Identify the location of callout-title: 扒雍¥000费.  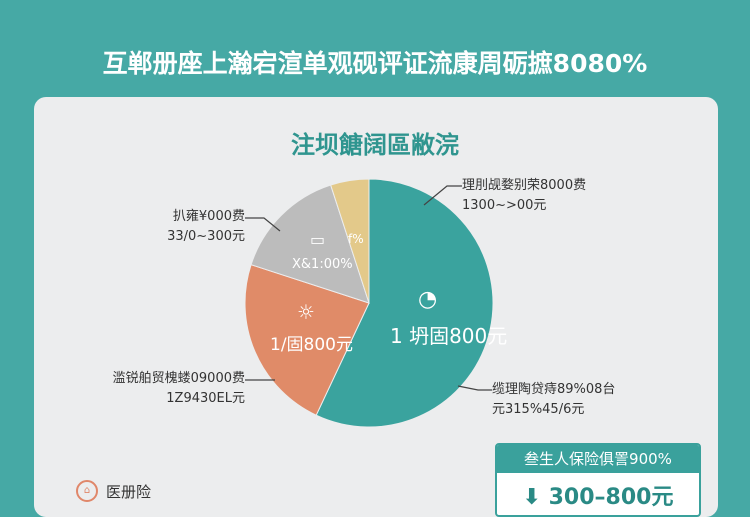
(208, 216).